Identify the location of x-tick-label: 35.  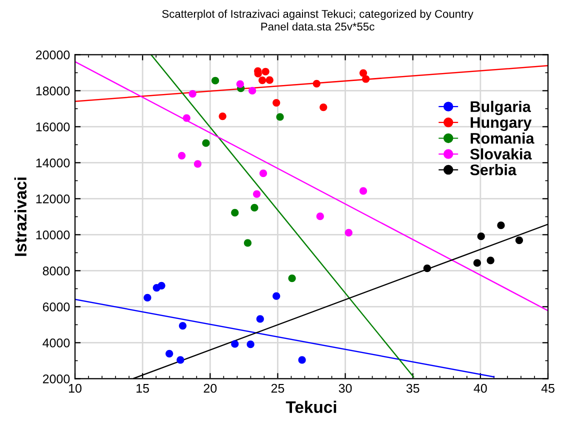
(413, 388).